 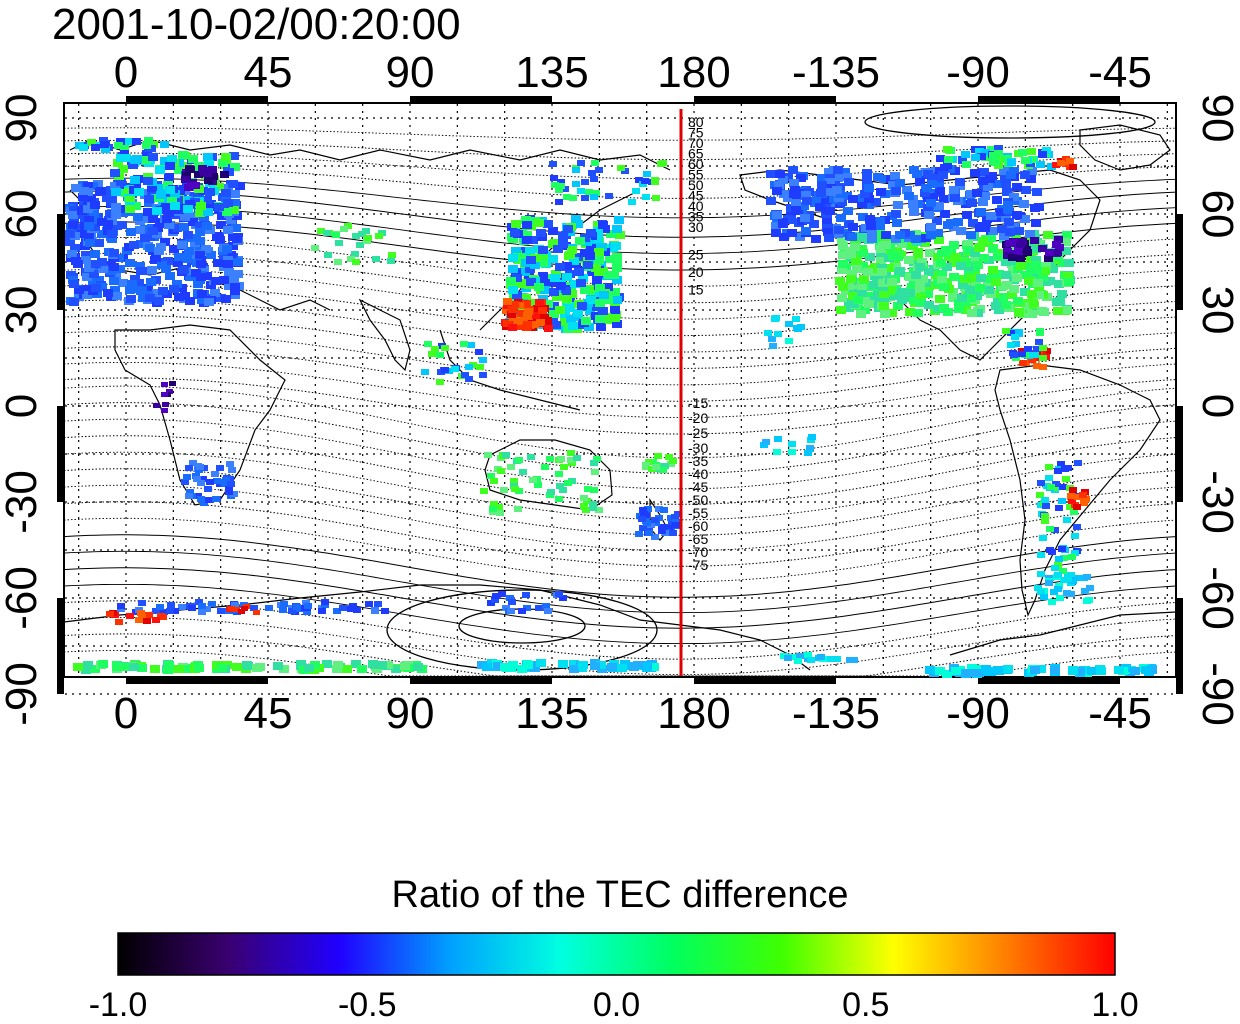 I want to click on colorbar-tick-label: 0.0, so click(x=616, y=1005).